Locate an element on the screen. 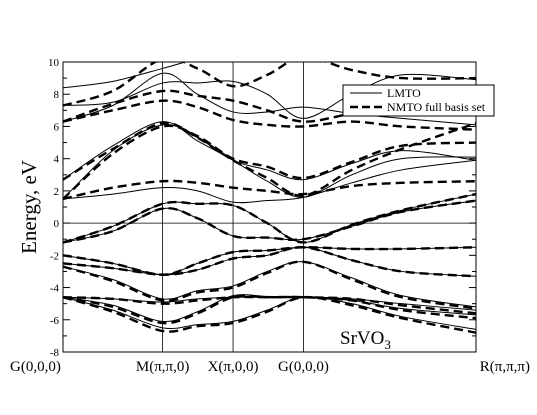  y-tick-label: 6 is located at coordinates (57, 127).